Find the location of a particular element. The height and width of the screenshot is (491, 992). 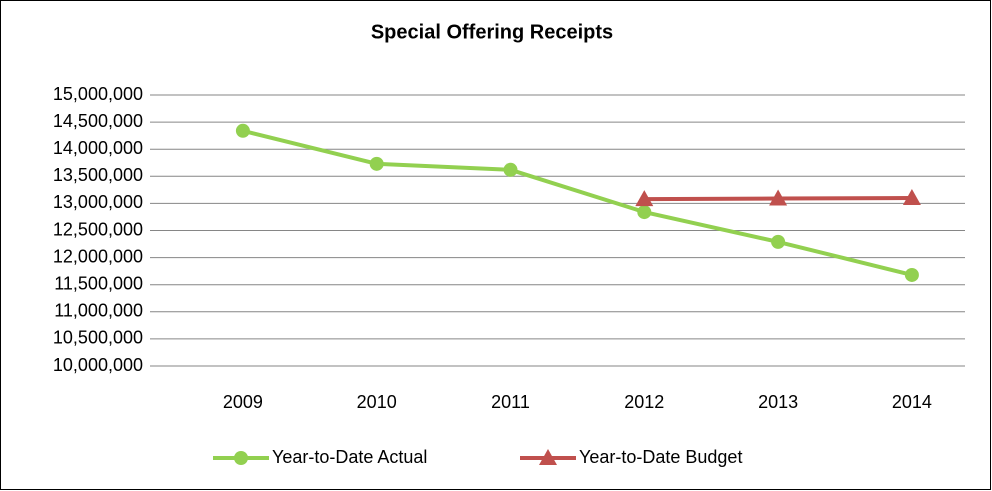

y-tick-label: 14,500,000 is located at coordinates (98, 121).